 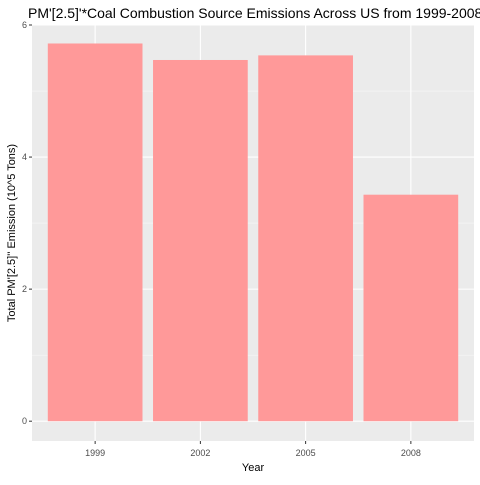 What do you see at coordinates (306, 453) in the screenshot?
I see `x-tick-label: 2005` at bounding box center [306, 453].